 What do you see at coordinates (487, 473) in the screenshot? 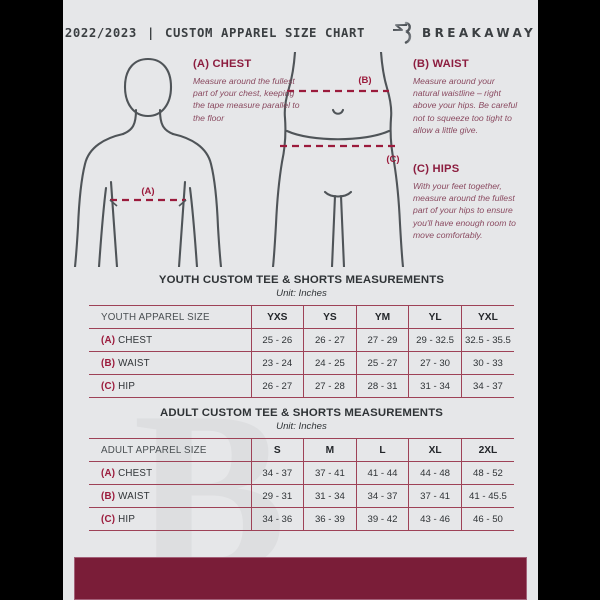
I see `adult-cell-chest-2xl: 48 - 52` at bounding box center [487, 473].